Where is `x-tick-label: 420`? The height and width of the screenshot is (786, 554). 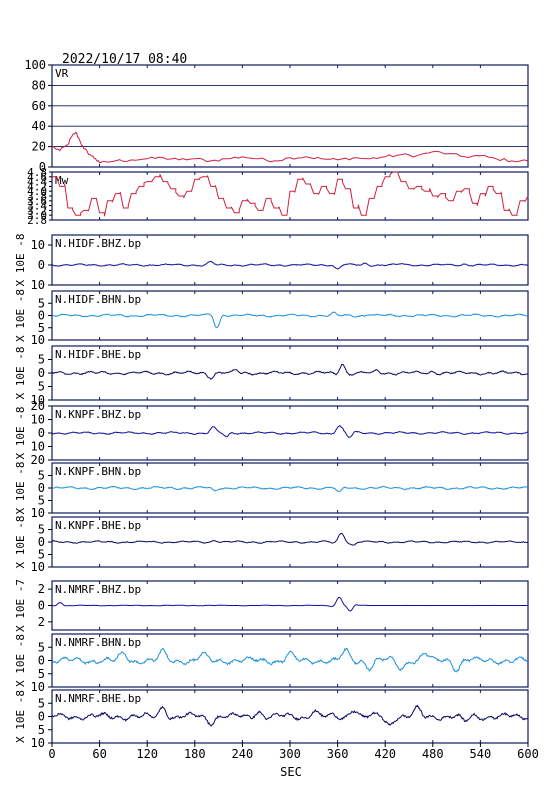
x-tick-label: 420 is located at coordinates (385, 754).